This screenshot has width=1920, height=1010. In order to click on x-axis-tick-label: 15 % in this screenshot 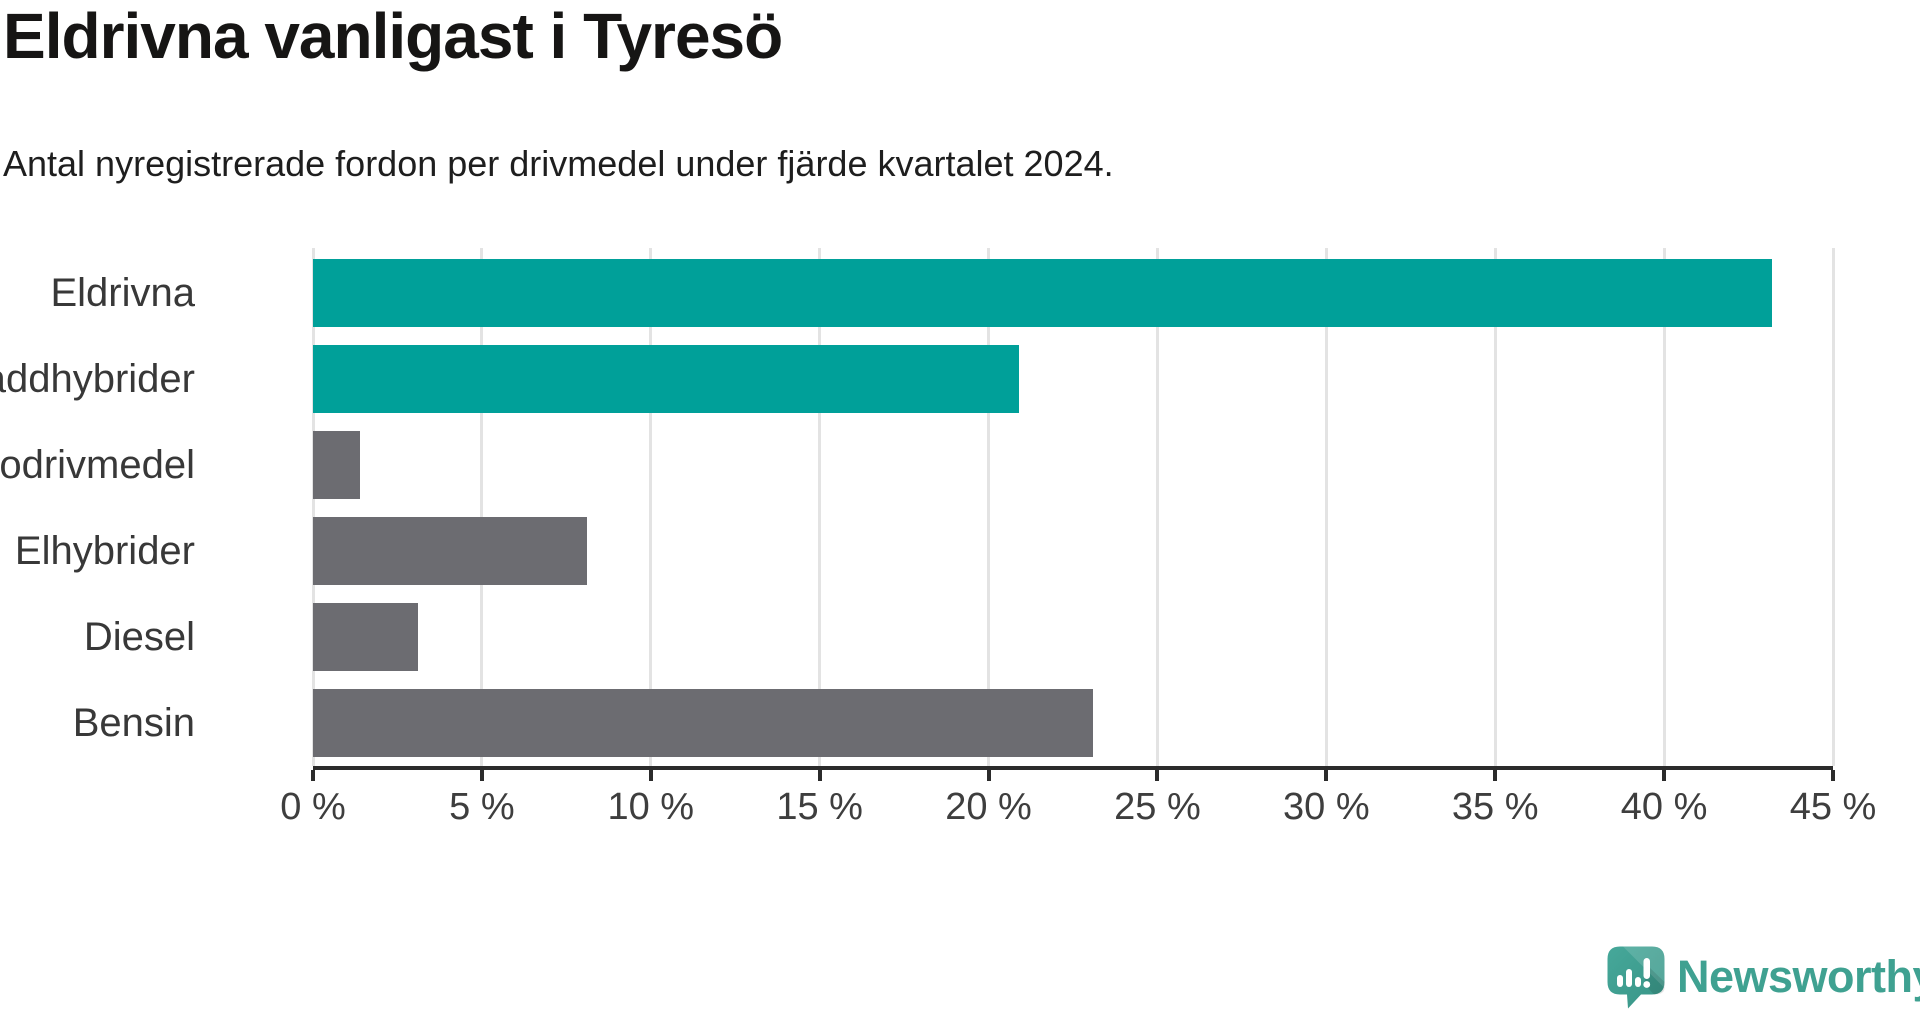, I will do `click(819, 807)`.